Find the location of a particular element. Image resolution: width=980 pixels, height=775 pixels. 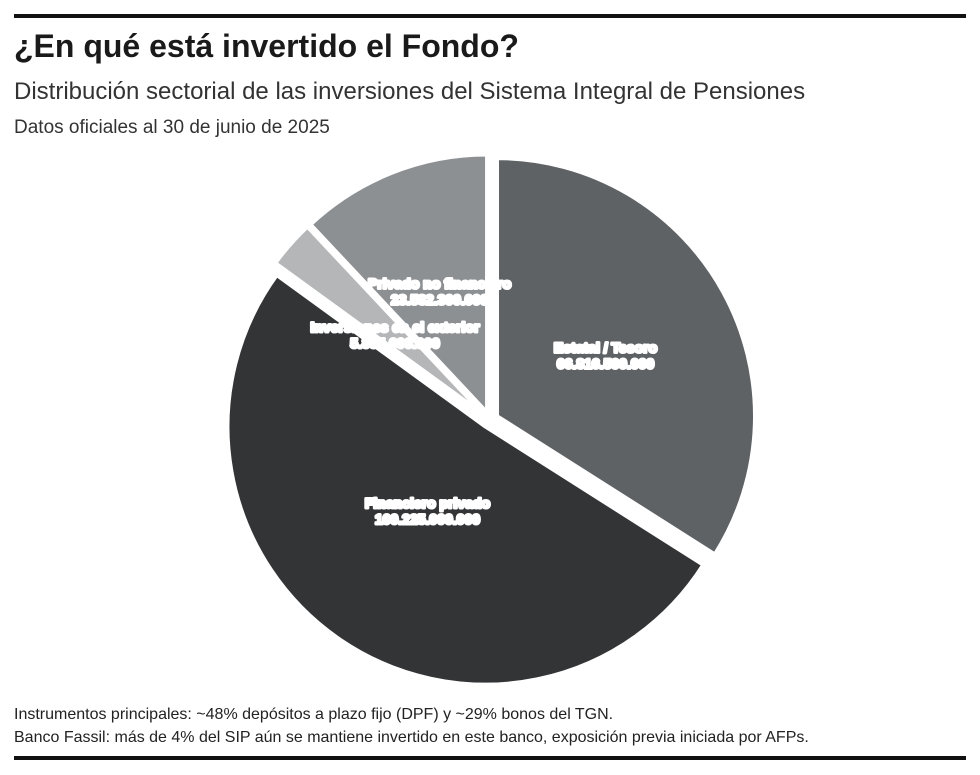

top-rule is located at coordinates (490, 16).